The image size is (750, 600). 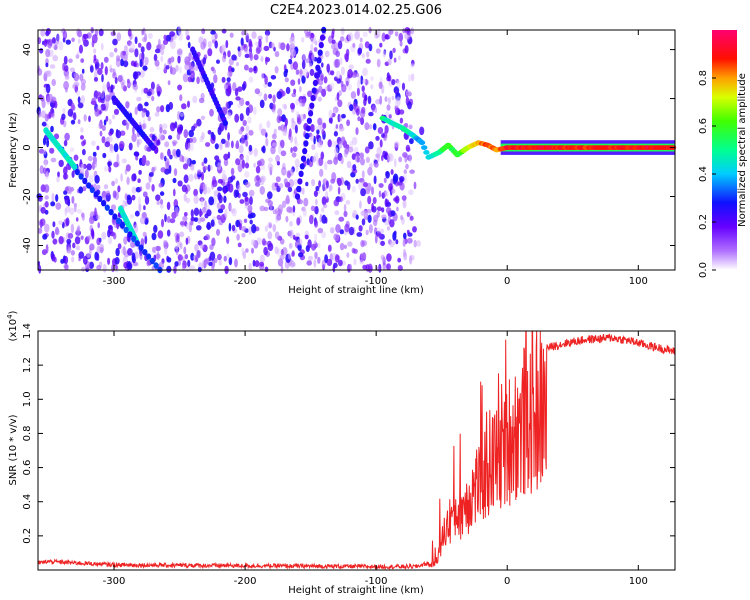 I want to click on colorbar-tick-label: 0.6, so click(x=703, y=126).